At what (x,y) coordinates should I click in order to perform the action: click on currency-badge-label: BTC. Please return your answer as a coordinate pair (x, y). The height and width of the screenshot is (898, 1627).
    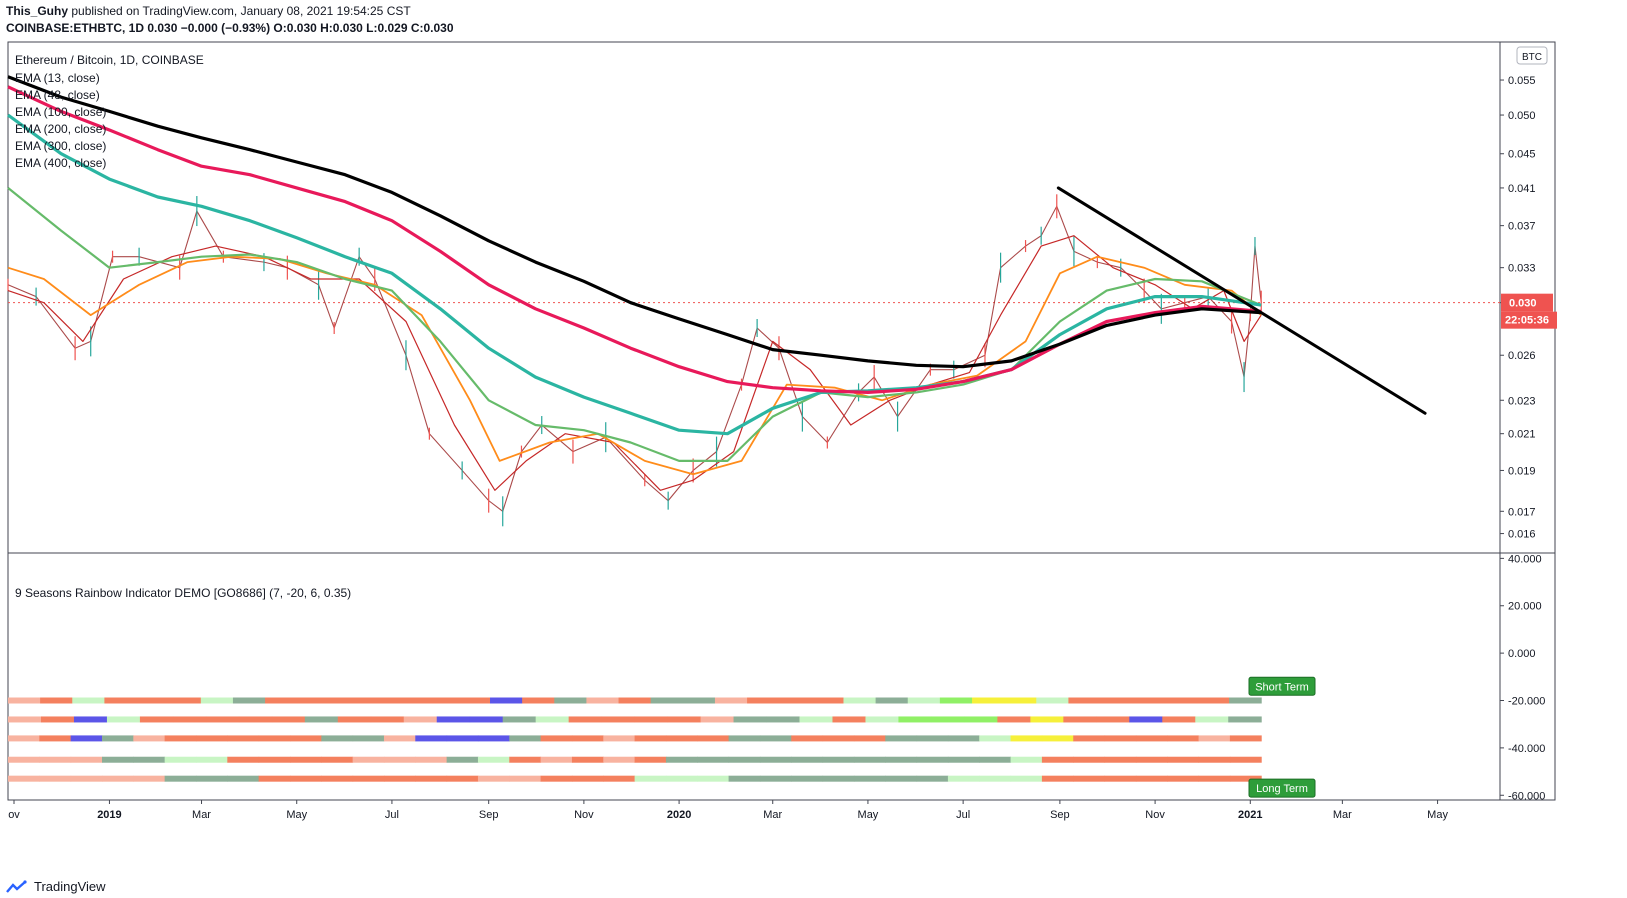
    Looking at the image, I should click on (1532, 57).